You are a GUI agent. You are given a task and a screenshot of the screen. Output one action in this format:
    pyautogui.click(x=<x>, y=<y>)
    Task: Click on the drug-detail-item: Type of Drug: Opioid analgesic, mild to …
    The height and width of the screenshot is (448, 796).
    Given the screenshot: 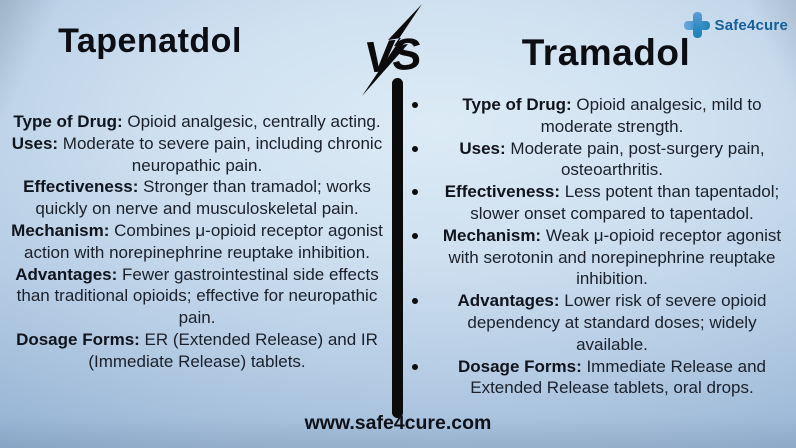 What is the action you would take?
    pyautogui.click(x=599, y=116)
    